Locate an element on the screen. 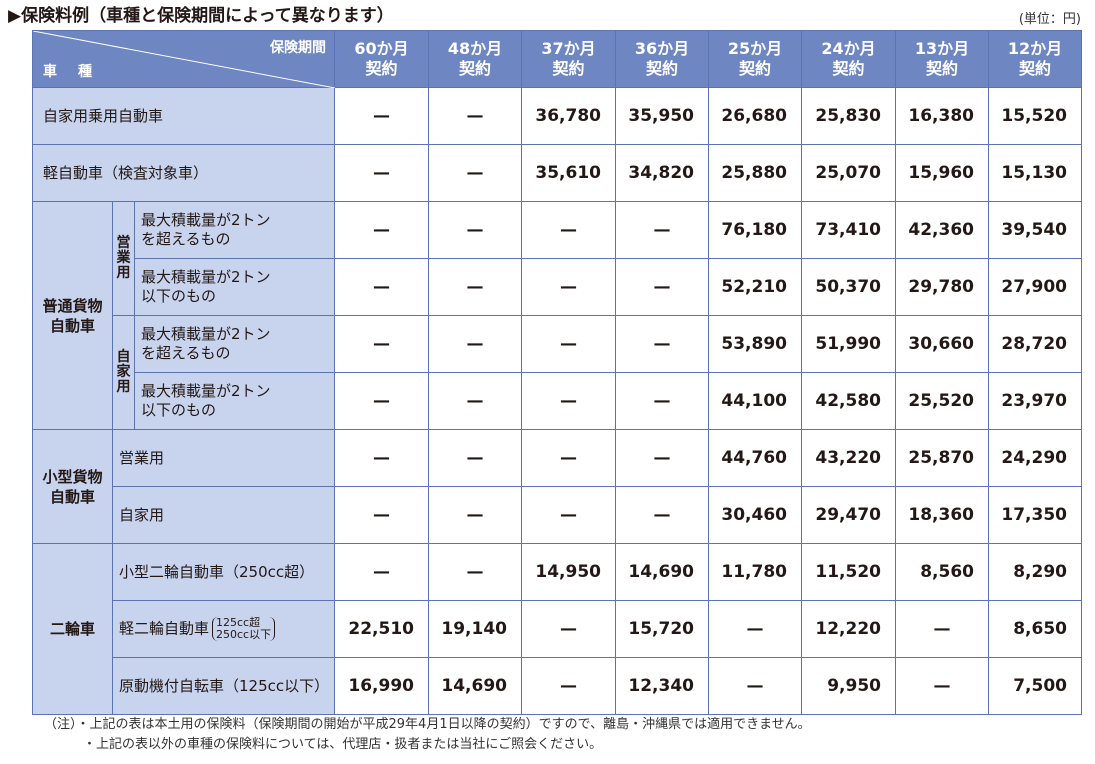  table-cell: 36,780 is located at coordinates (568, 116).